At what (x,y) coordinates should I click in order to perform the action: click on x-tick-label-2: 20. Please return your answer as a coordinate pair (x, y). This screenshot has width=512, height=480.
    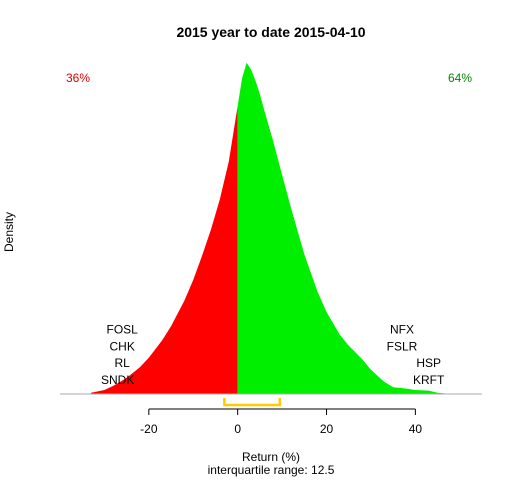
    Looking at the image, I should click on (327, 429).